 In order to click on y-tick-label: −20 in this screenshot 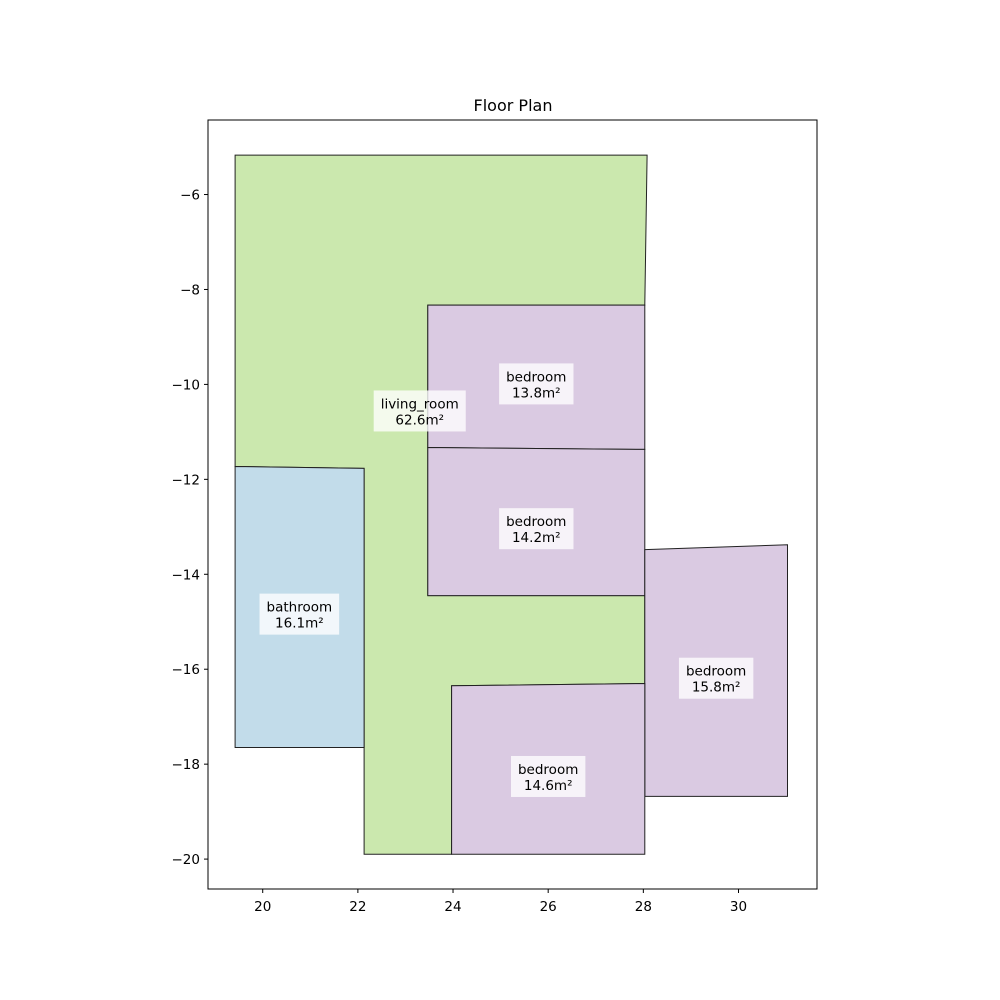, I will do `click(186, 860)`.